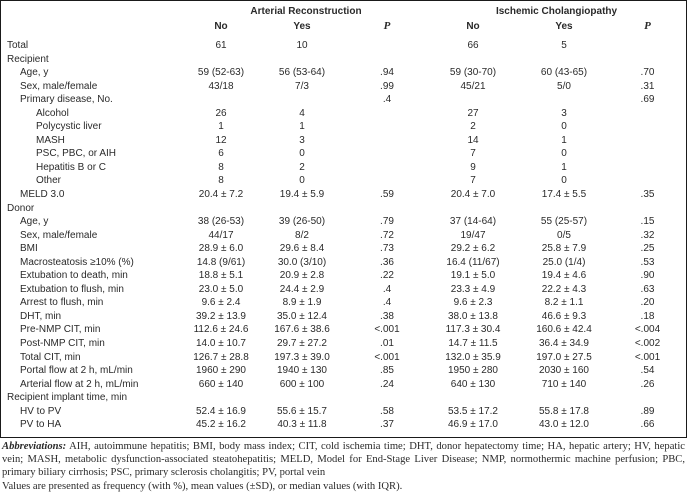  What do you see at coordinates (221, 45) in the screenshot?
I see `cell: 61` at bounding box center [221, 45].